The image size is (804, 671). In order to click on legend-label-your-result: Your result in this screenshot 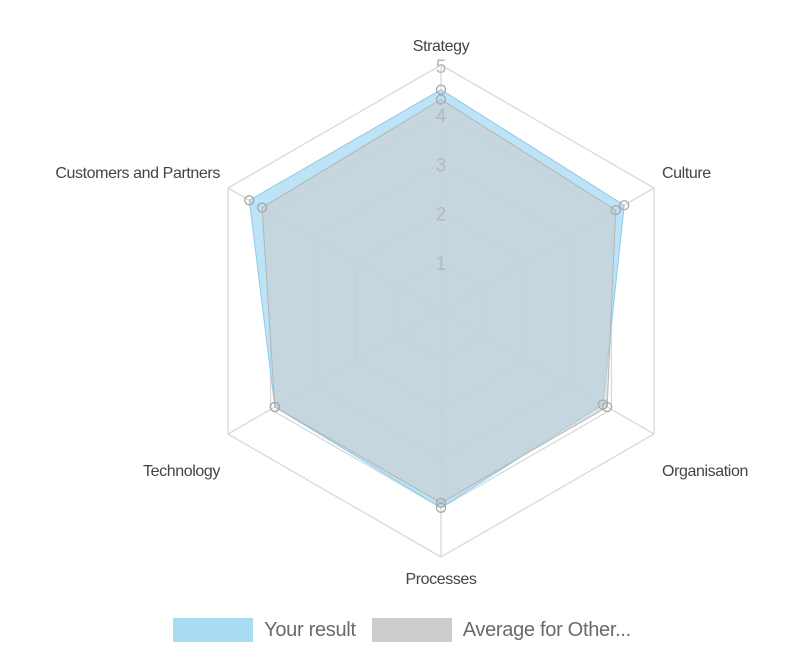, I will do `click(310, 629)`.